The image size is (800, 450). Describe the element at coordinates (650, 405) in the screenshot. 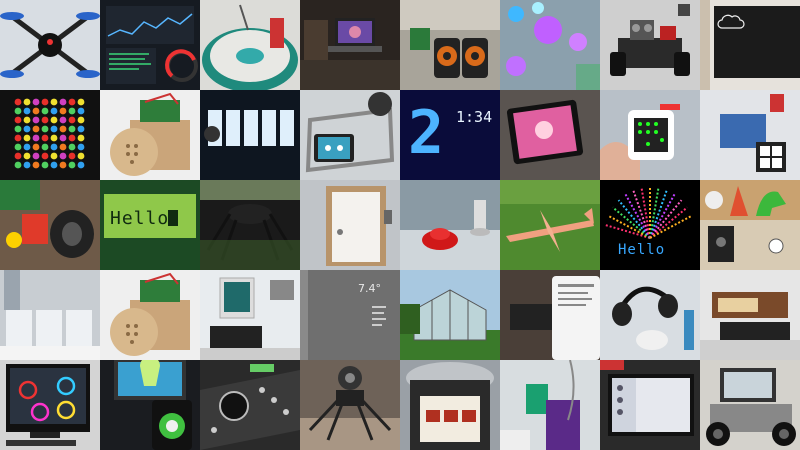

I see `tile-touchscreen-menu` at that location.